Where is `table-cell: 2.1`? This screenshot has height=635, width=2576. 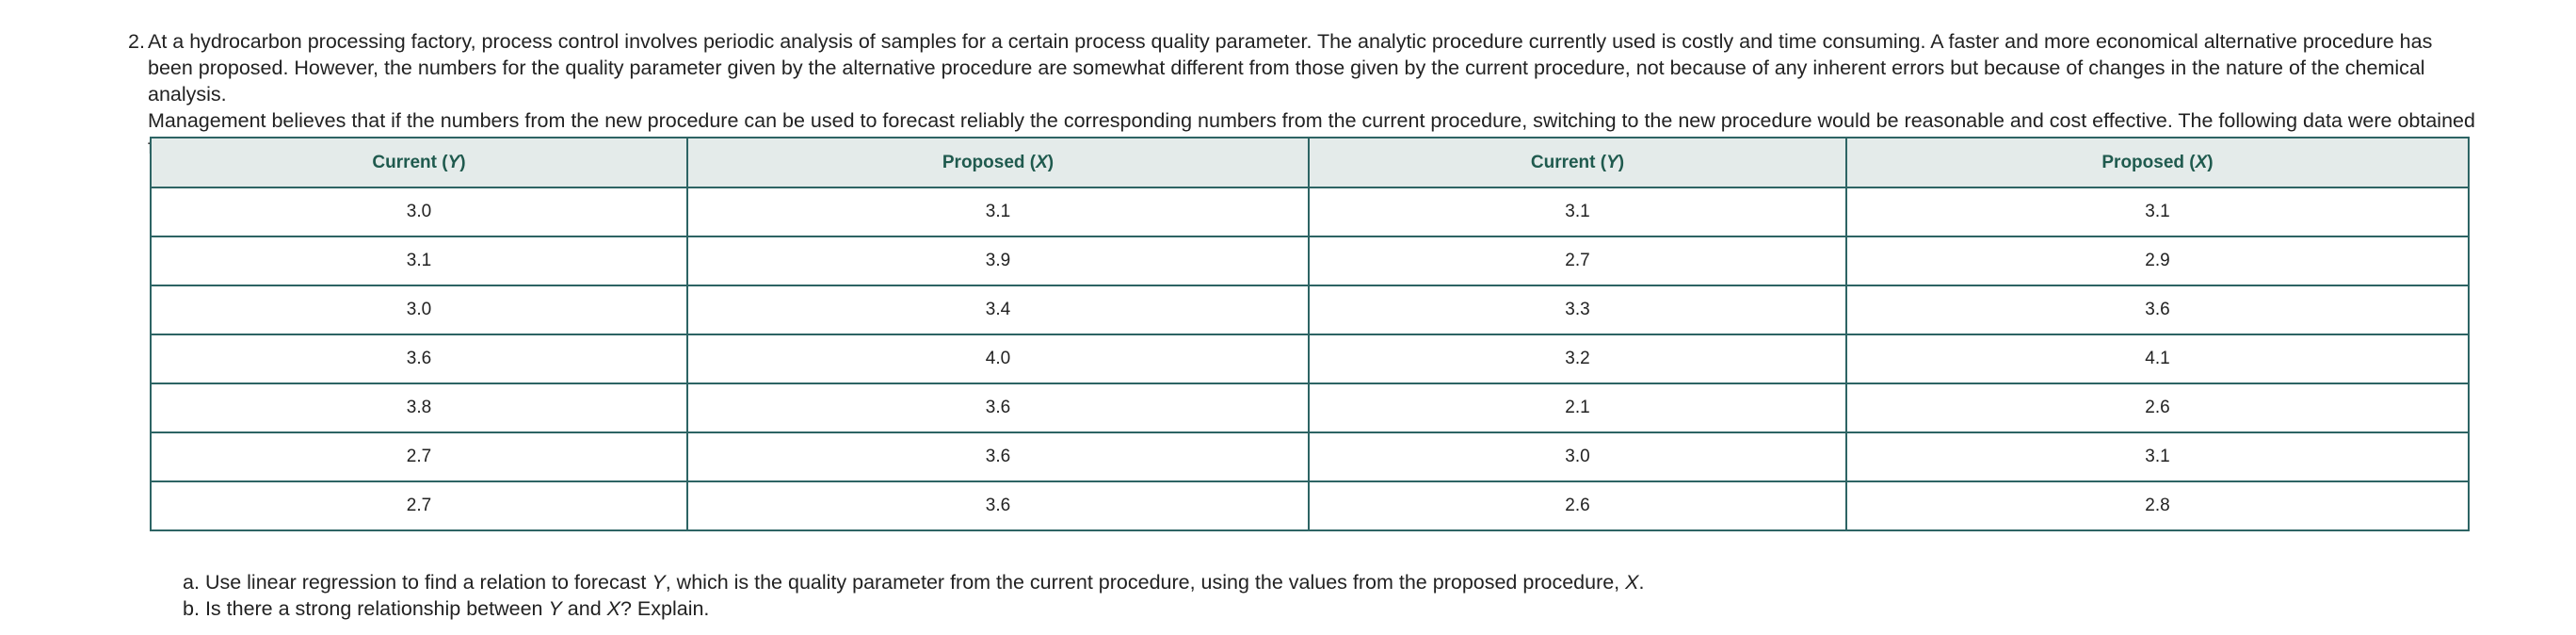
table-cell: 2.1 is located at coordinates (1577, 408).